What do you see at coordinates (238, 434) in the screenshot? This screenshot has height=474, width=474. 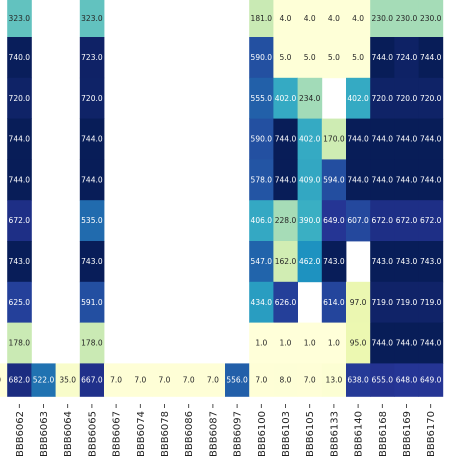 I see `x-tick-label: BBB6097` at bounding box center [238, 434].